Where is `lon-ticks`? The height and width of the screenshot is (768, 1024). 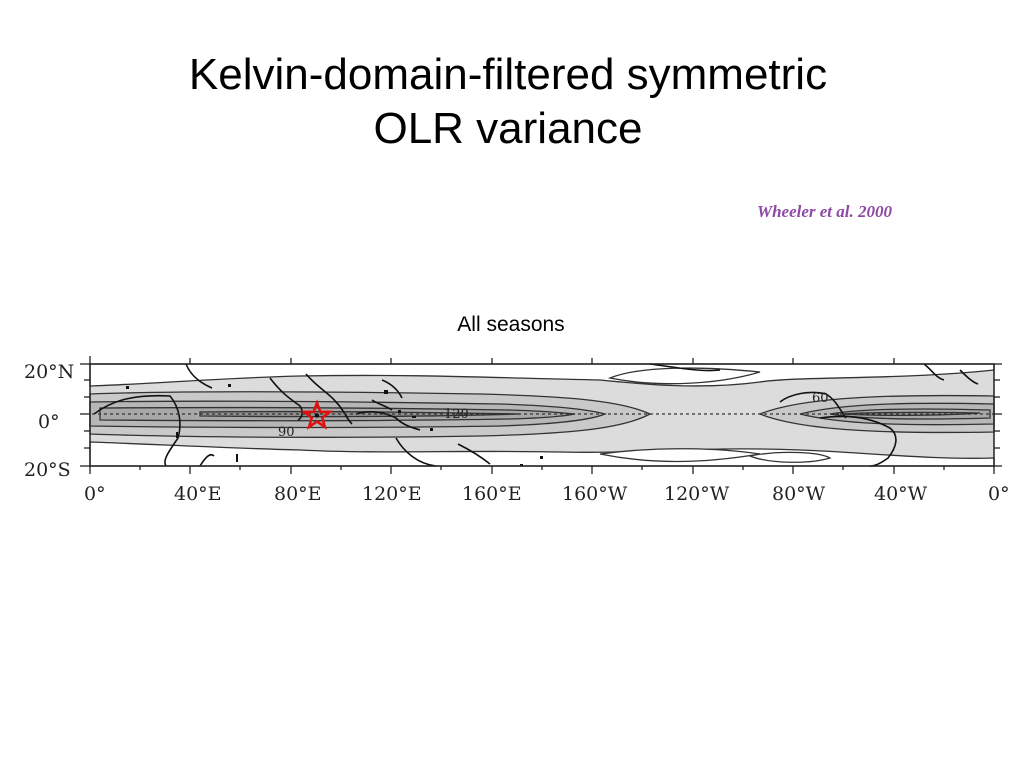
lon-ticks is located at coordinates (542, 415).